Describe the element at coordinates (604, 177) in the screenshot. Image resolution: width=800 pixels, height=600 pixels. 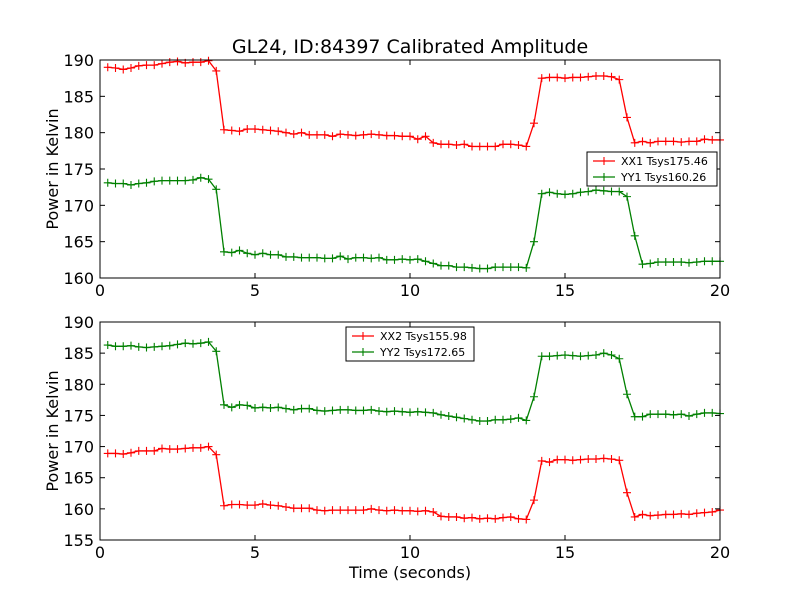
I see `legend-marker` at that location.